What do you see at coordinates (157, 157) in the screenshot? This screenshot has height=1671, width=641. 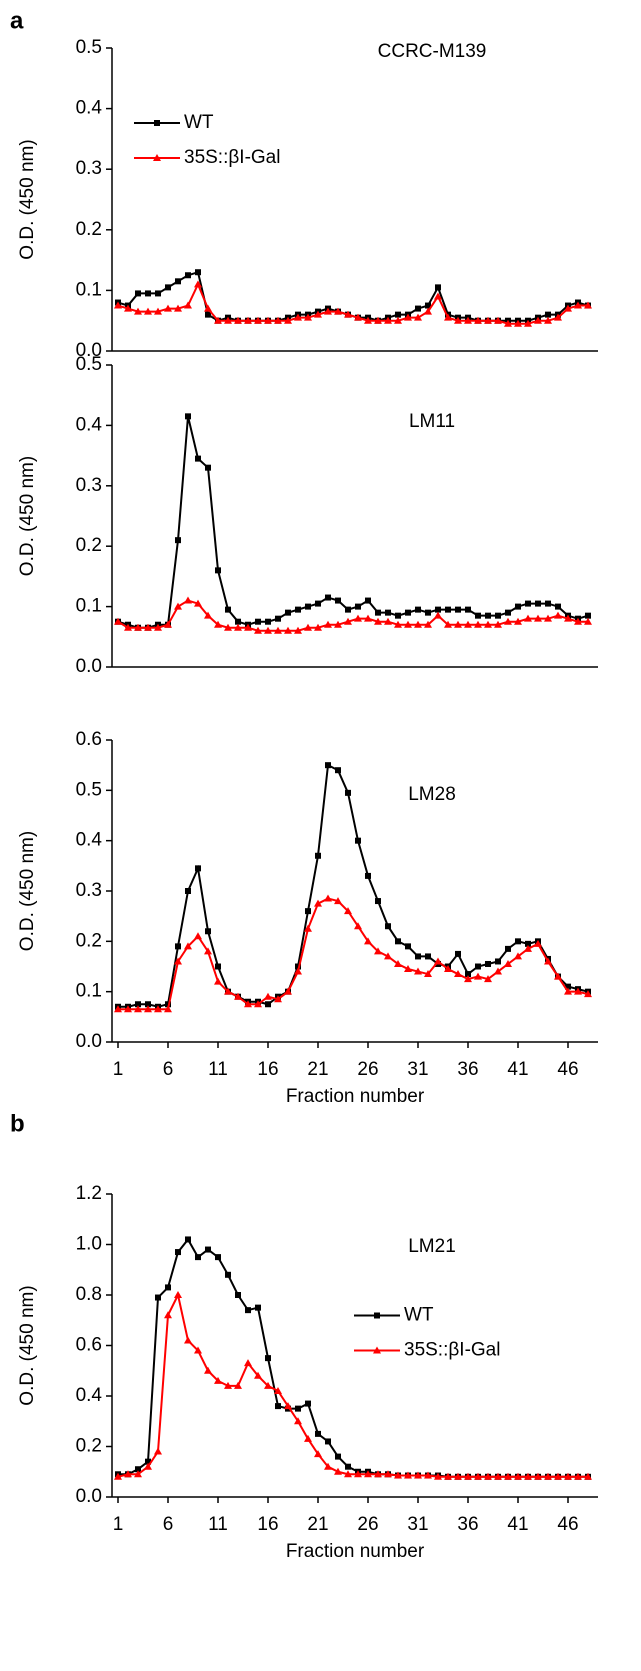 I see `legend-marker` at bounding box center [157, 157].